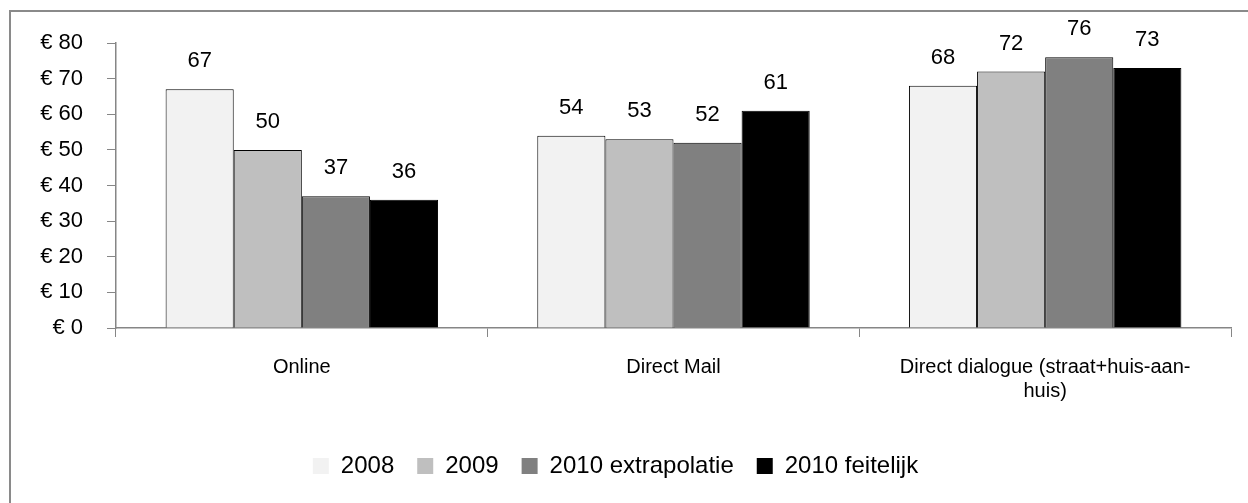  Describe the element at coordinates (472, 464) in the screenshot. I see `legend-label: 2009` at that location.